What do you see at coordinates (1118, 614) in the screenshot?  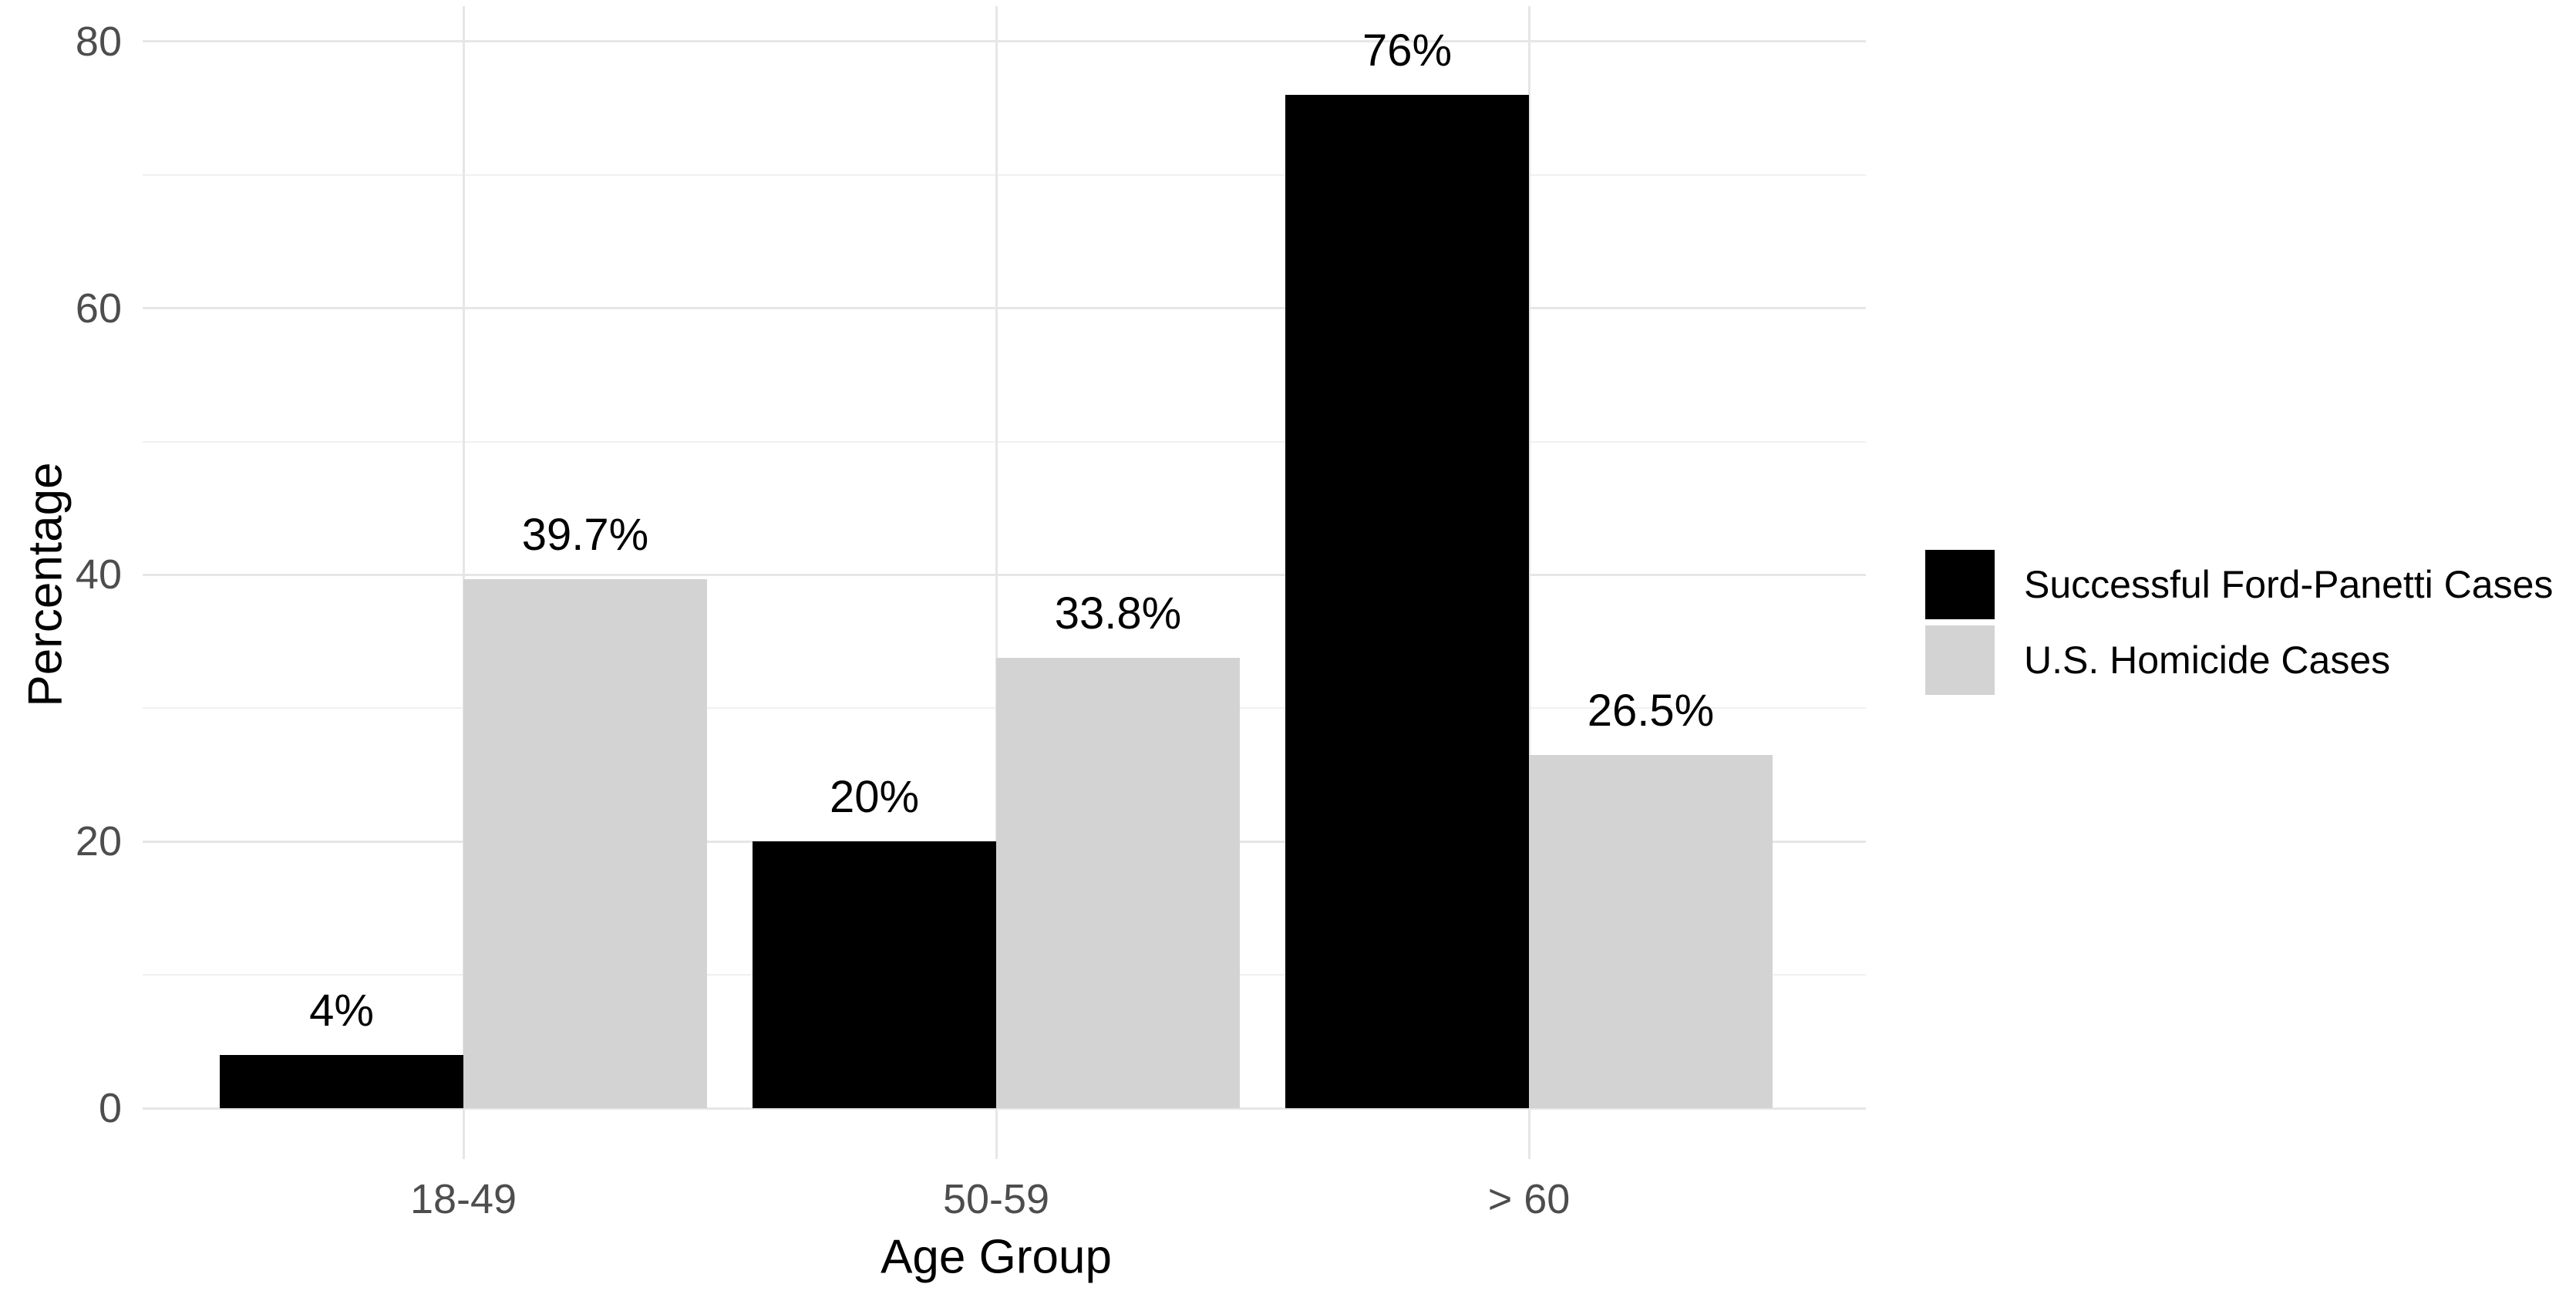 I see `bar-value-label: 33.8%` at bounding box center [1118, 614].